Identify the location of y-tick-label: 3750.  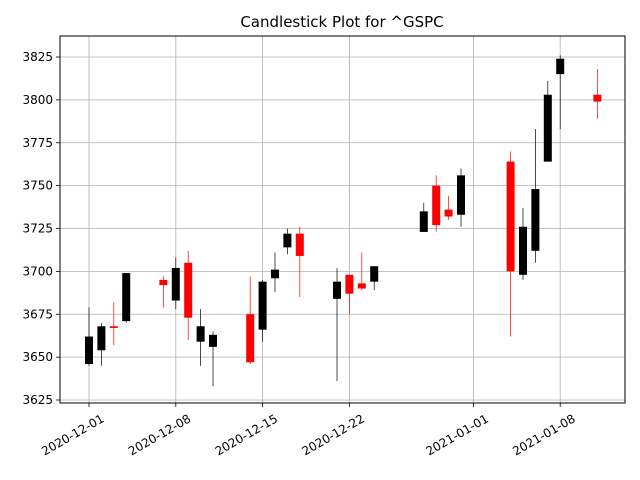
(37, 186).